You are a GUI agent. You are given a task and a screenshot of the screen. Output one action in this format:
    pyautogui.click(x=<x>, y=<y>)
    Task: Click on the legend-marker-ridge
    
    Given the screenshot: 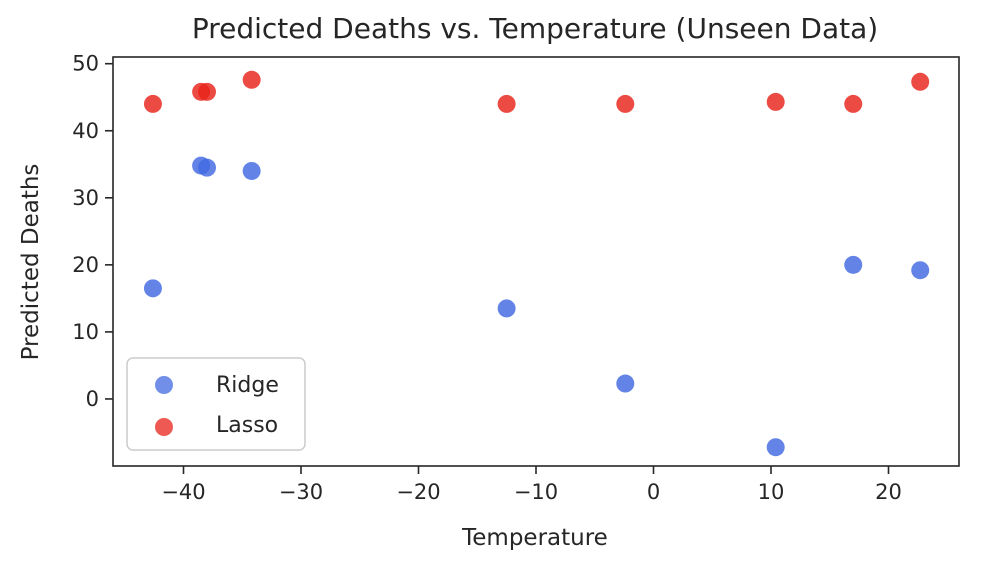 What is the action you would take?
    pyautogui.click(x=164, y=385)
    